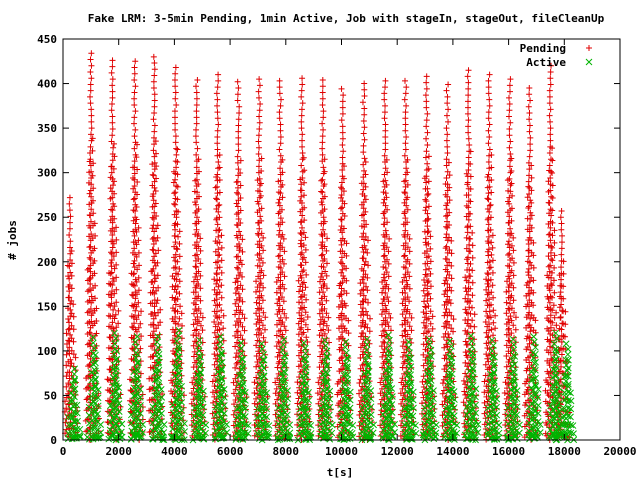 This screenshot has height=480, width=640. What do you see at coordinates (457, 425) in the screenshot?
I see `active-point` at bounding box center [457, 425].